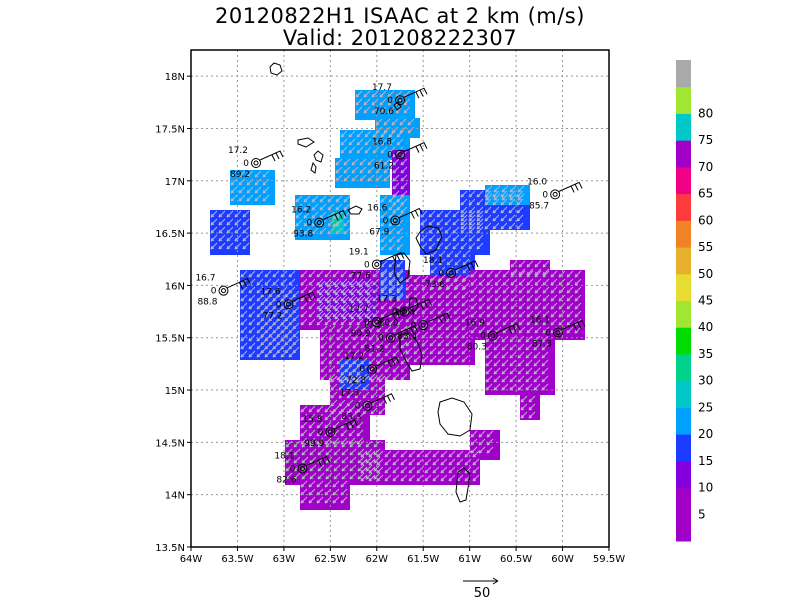 This screenshot has height=600, width=800. What do you see at coordinates (705, 194) in the screenshot?
I see `colorbar-label: 65` at bounding box center [705, 194].